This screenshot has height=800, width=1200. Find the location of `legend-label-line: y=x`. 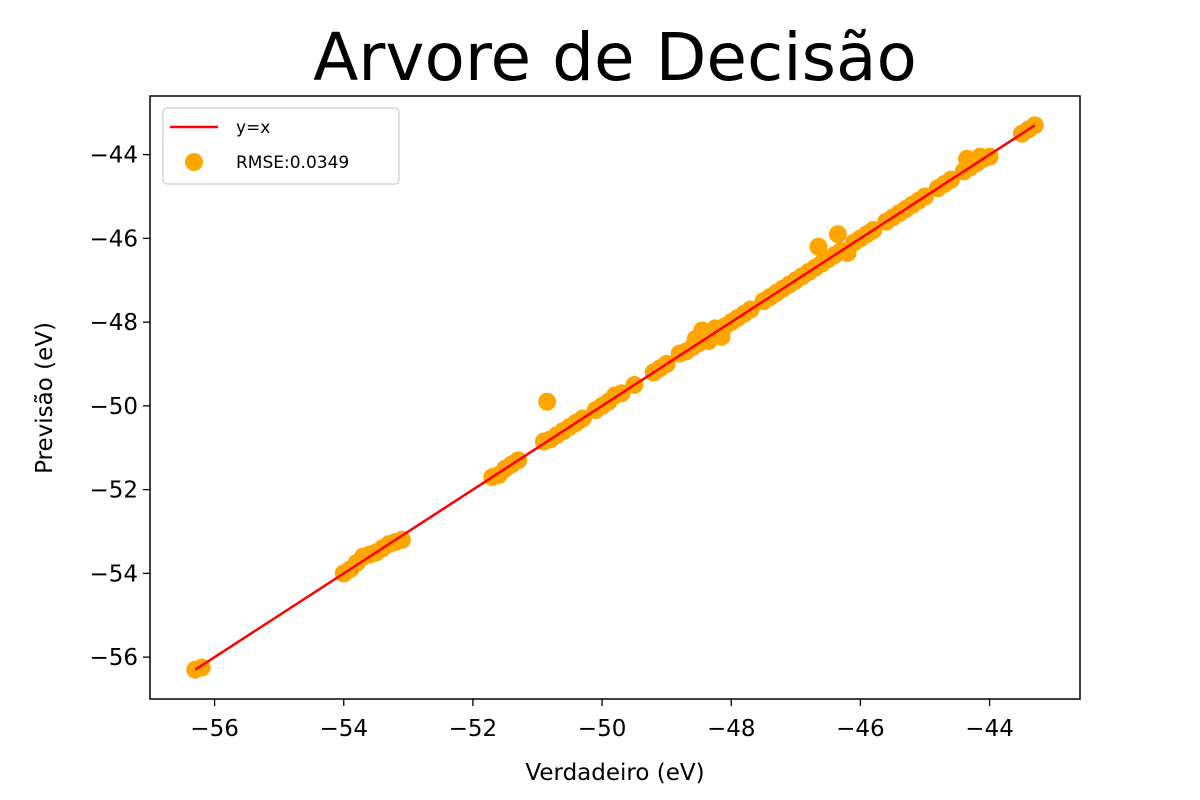

legend-label-line: y=x is located at coordinates (253, 128).